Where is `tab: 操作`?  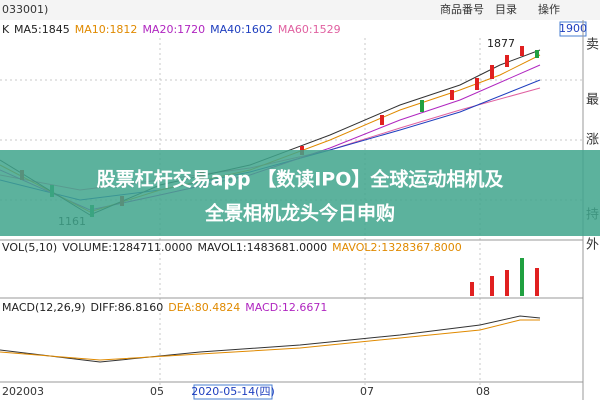
tab: 操作 is located at coordinates (549, 9).